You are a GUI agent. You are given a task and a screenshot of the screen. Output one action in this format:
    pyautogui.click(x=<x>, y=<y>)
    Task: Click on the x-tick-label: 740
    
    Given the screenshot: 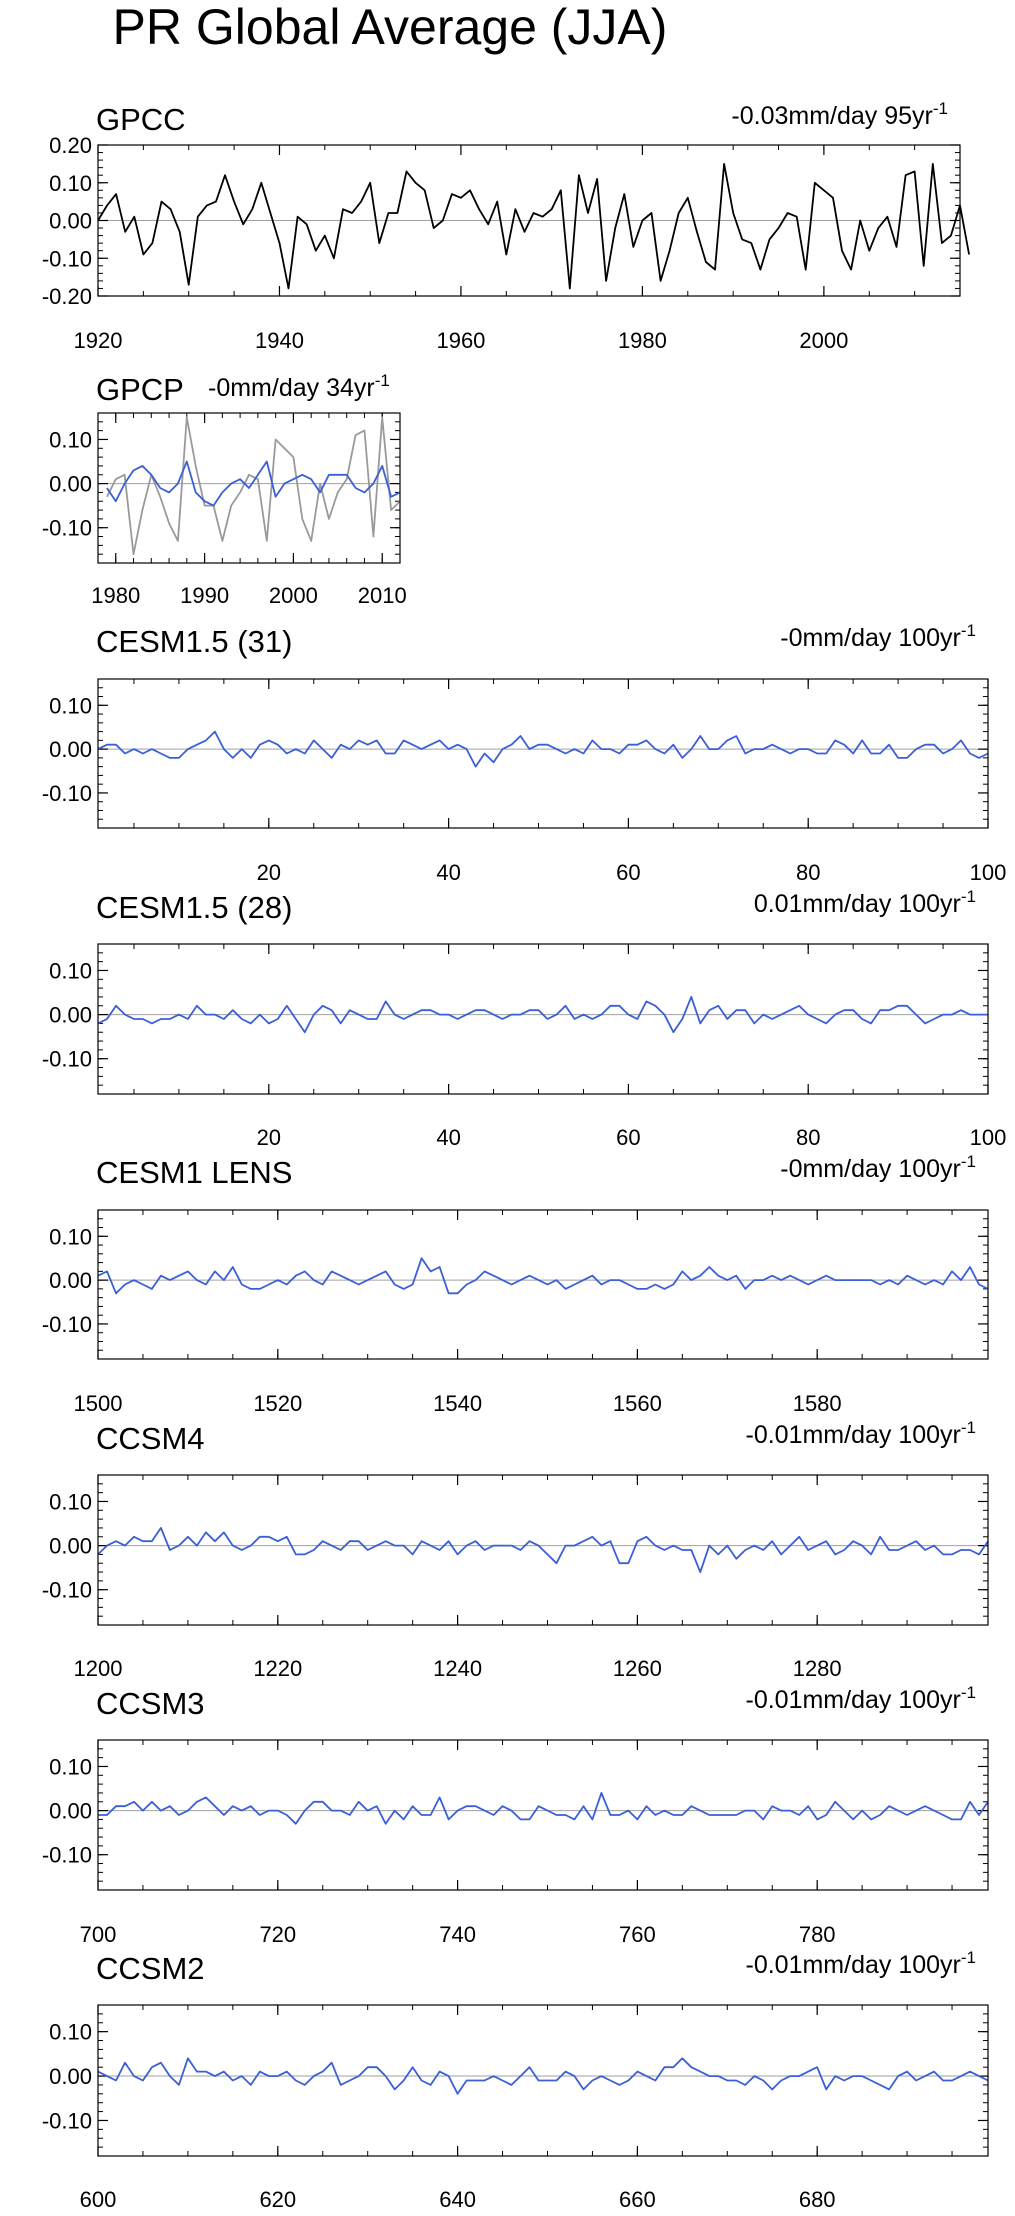 What is the action you would take?
    pyautogui.click(x=457, y=1934)
    